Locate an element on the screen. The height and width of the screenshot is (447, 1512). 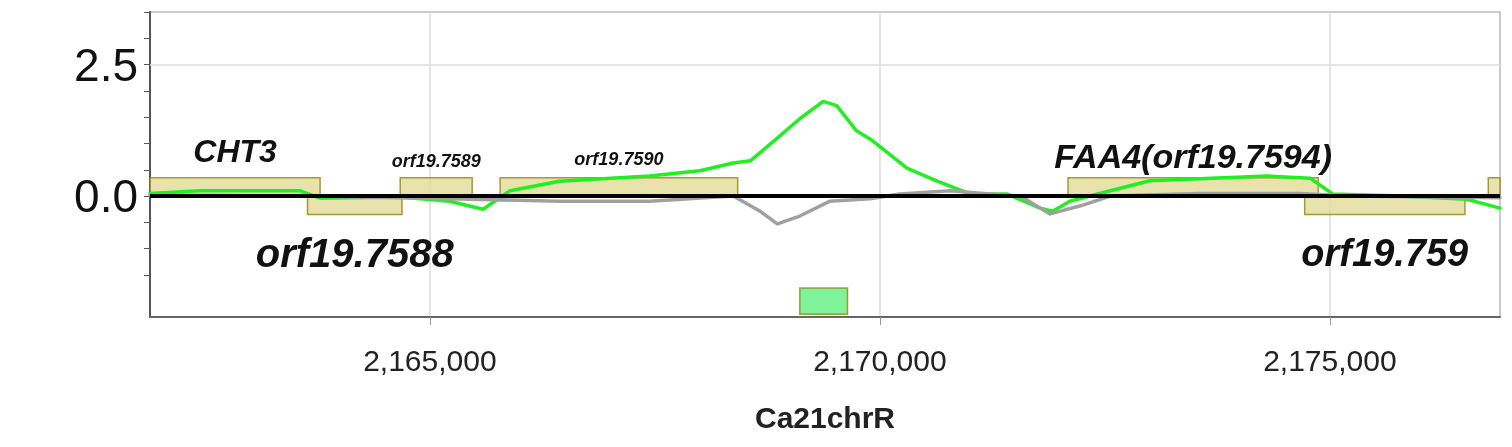
band-label: orf19.7589 is located at coordinates (436, 161).